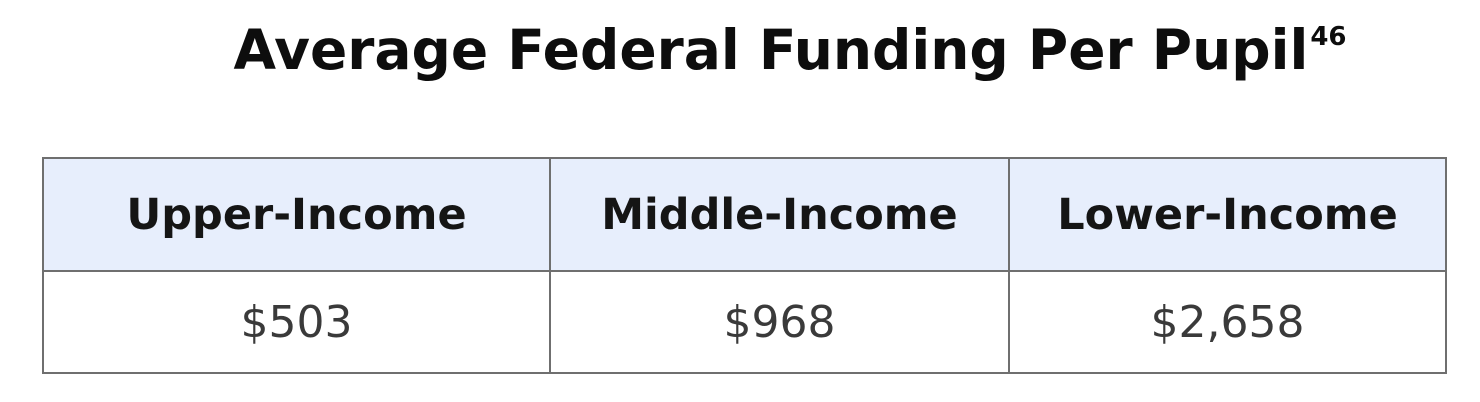  Describe the element at coordinates (296, 322) in the screenshot. I see `cell-upper-income-funding: $503` at that location.